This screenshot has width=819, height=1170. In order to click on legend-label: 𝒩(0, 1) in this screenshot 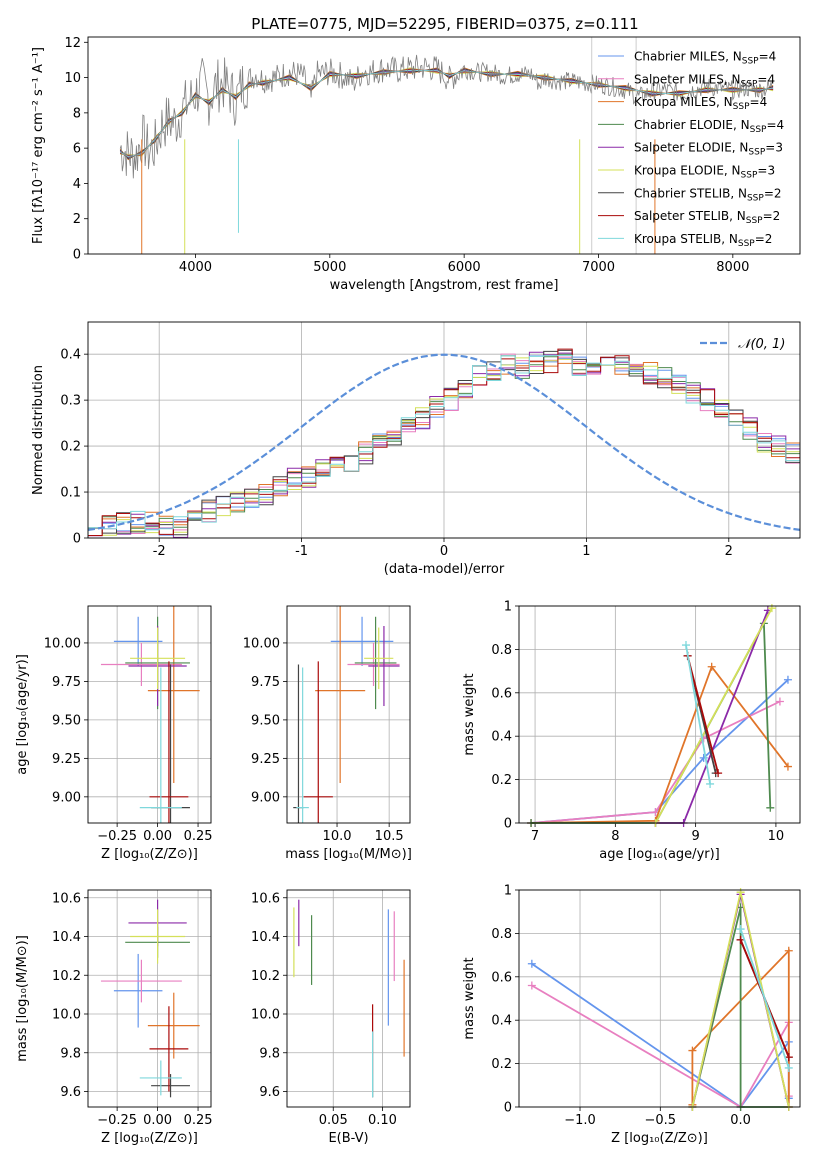, I will do `click(761, 344)`.